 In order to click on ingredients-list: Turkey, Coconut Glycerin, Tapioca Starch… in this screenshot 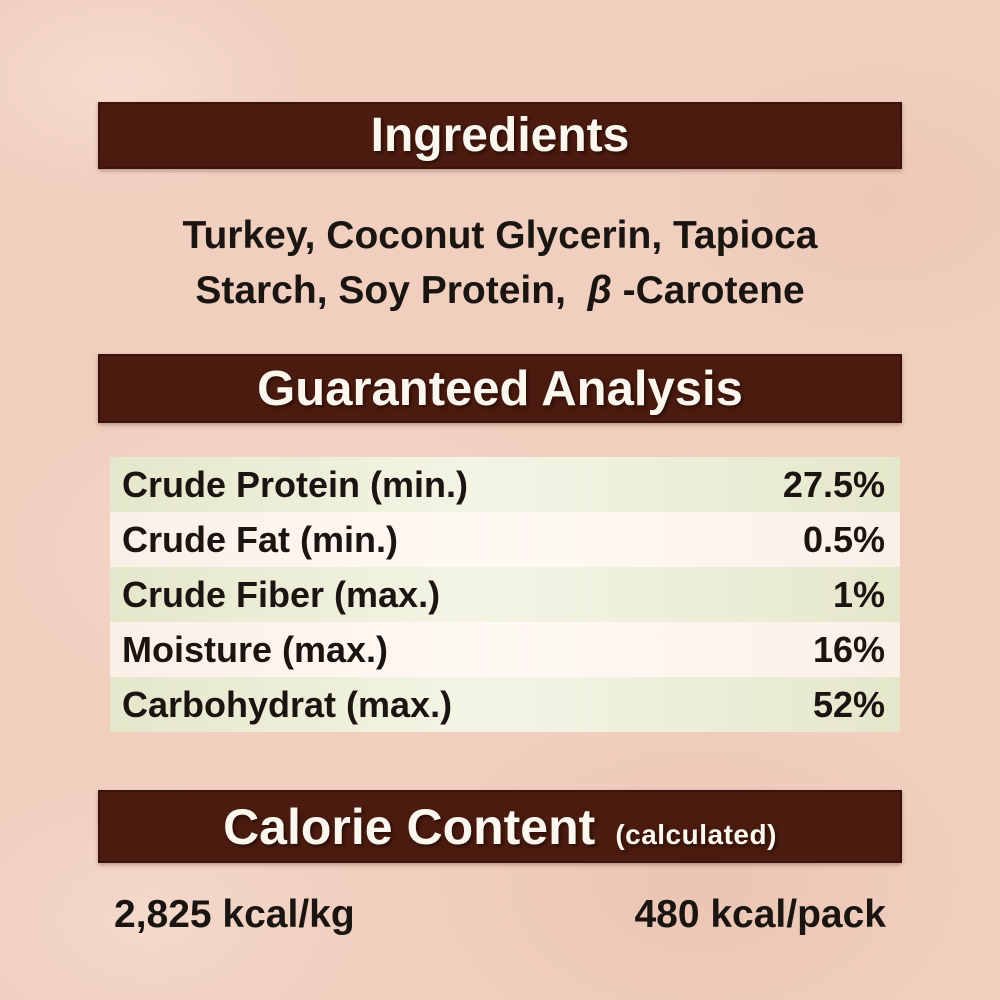, I will do `click(500, 263)`.